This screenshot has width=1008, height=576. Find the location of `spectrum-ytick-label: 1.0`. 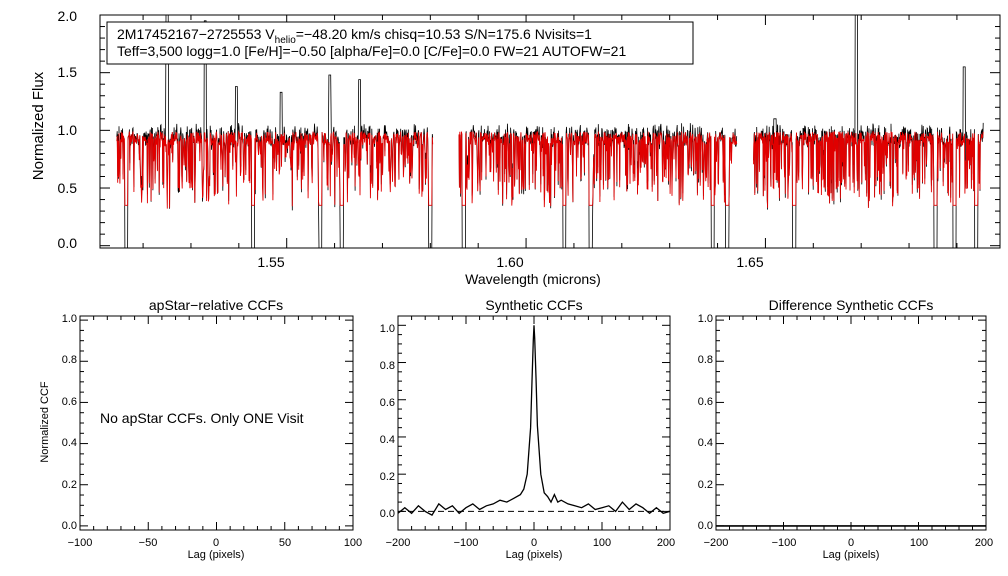

spectrum-ytick-label: 1.0 is located at coordinates (68, 130).